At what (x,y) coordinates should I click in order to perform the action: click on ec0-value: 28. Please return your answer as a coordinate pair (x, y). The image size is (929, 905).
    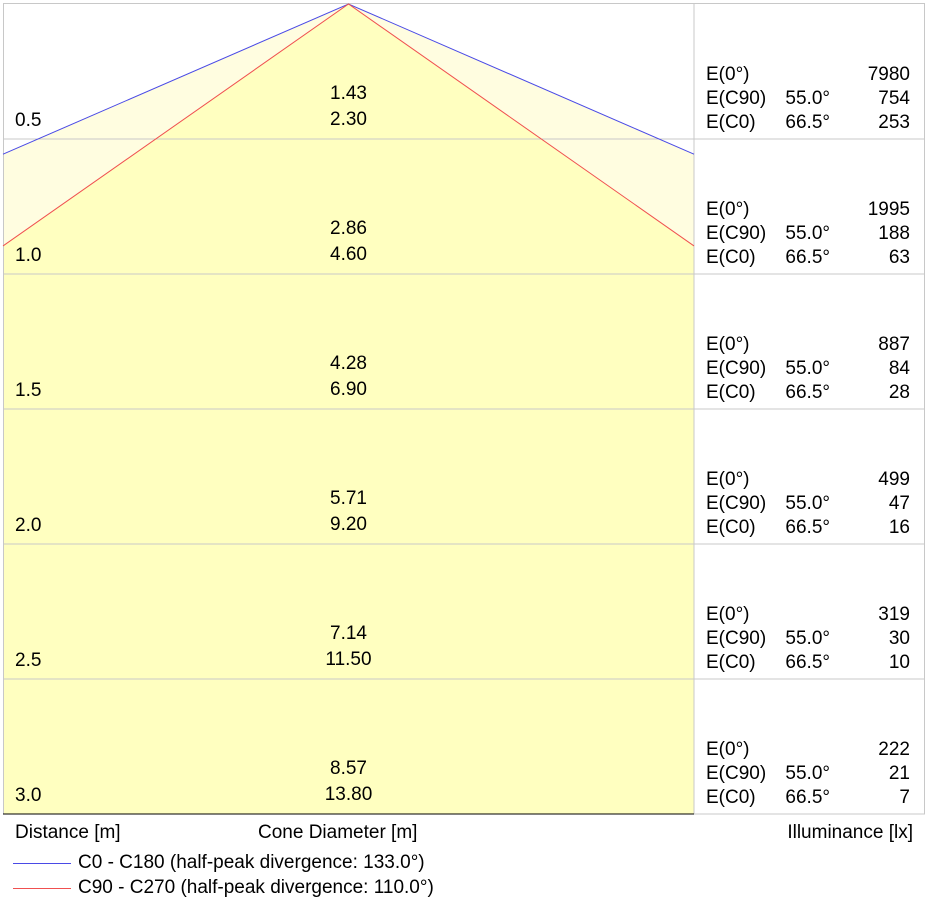
    Looking at the image, I should click on (899, 392).